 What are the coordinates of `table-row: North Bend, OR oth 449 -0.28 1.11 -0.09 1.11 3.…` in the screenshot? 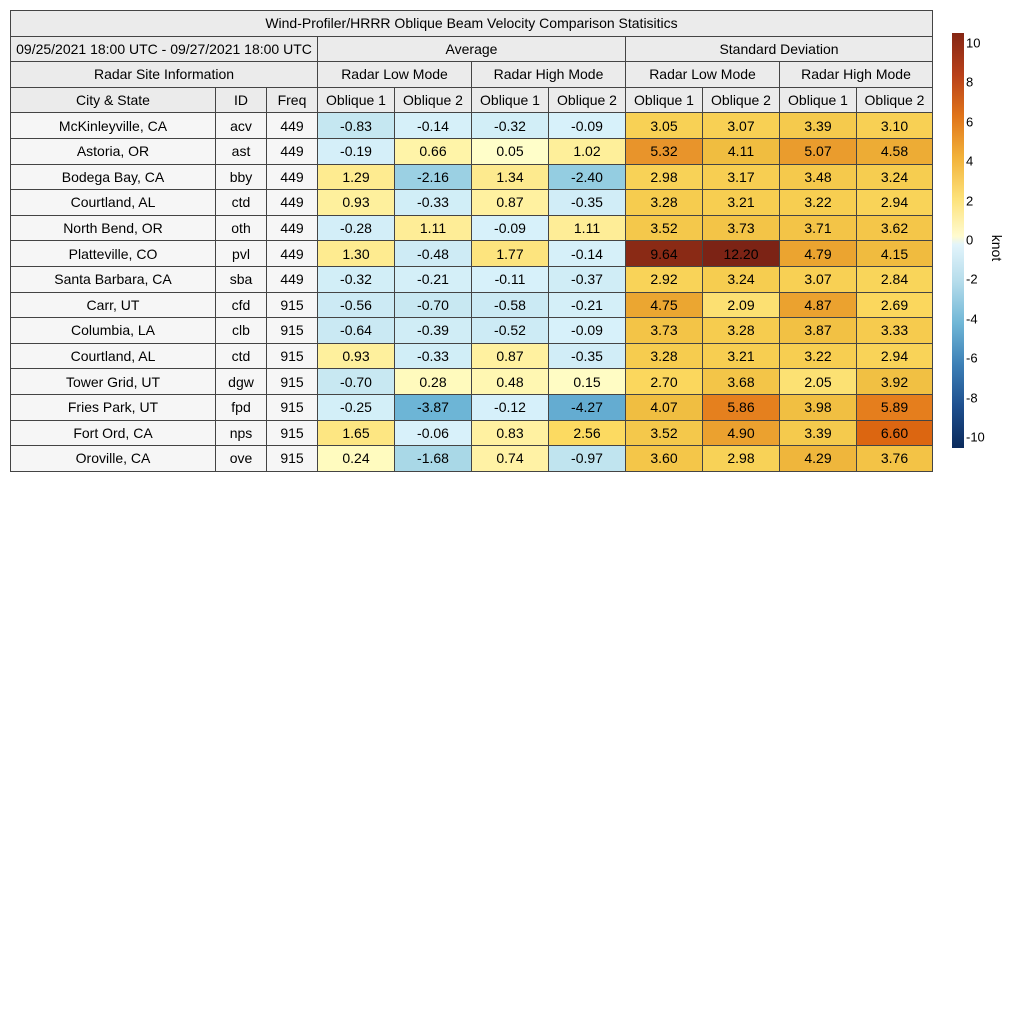 It's located at (471, 228).